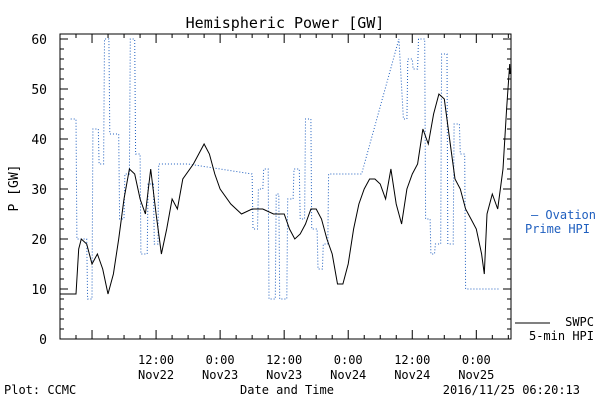  What do you see at coordinates (14, 188) in the screenshot?
I see `y-axis-label: P [GW]` at bounding box center [14, 188].